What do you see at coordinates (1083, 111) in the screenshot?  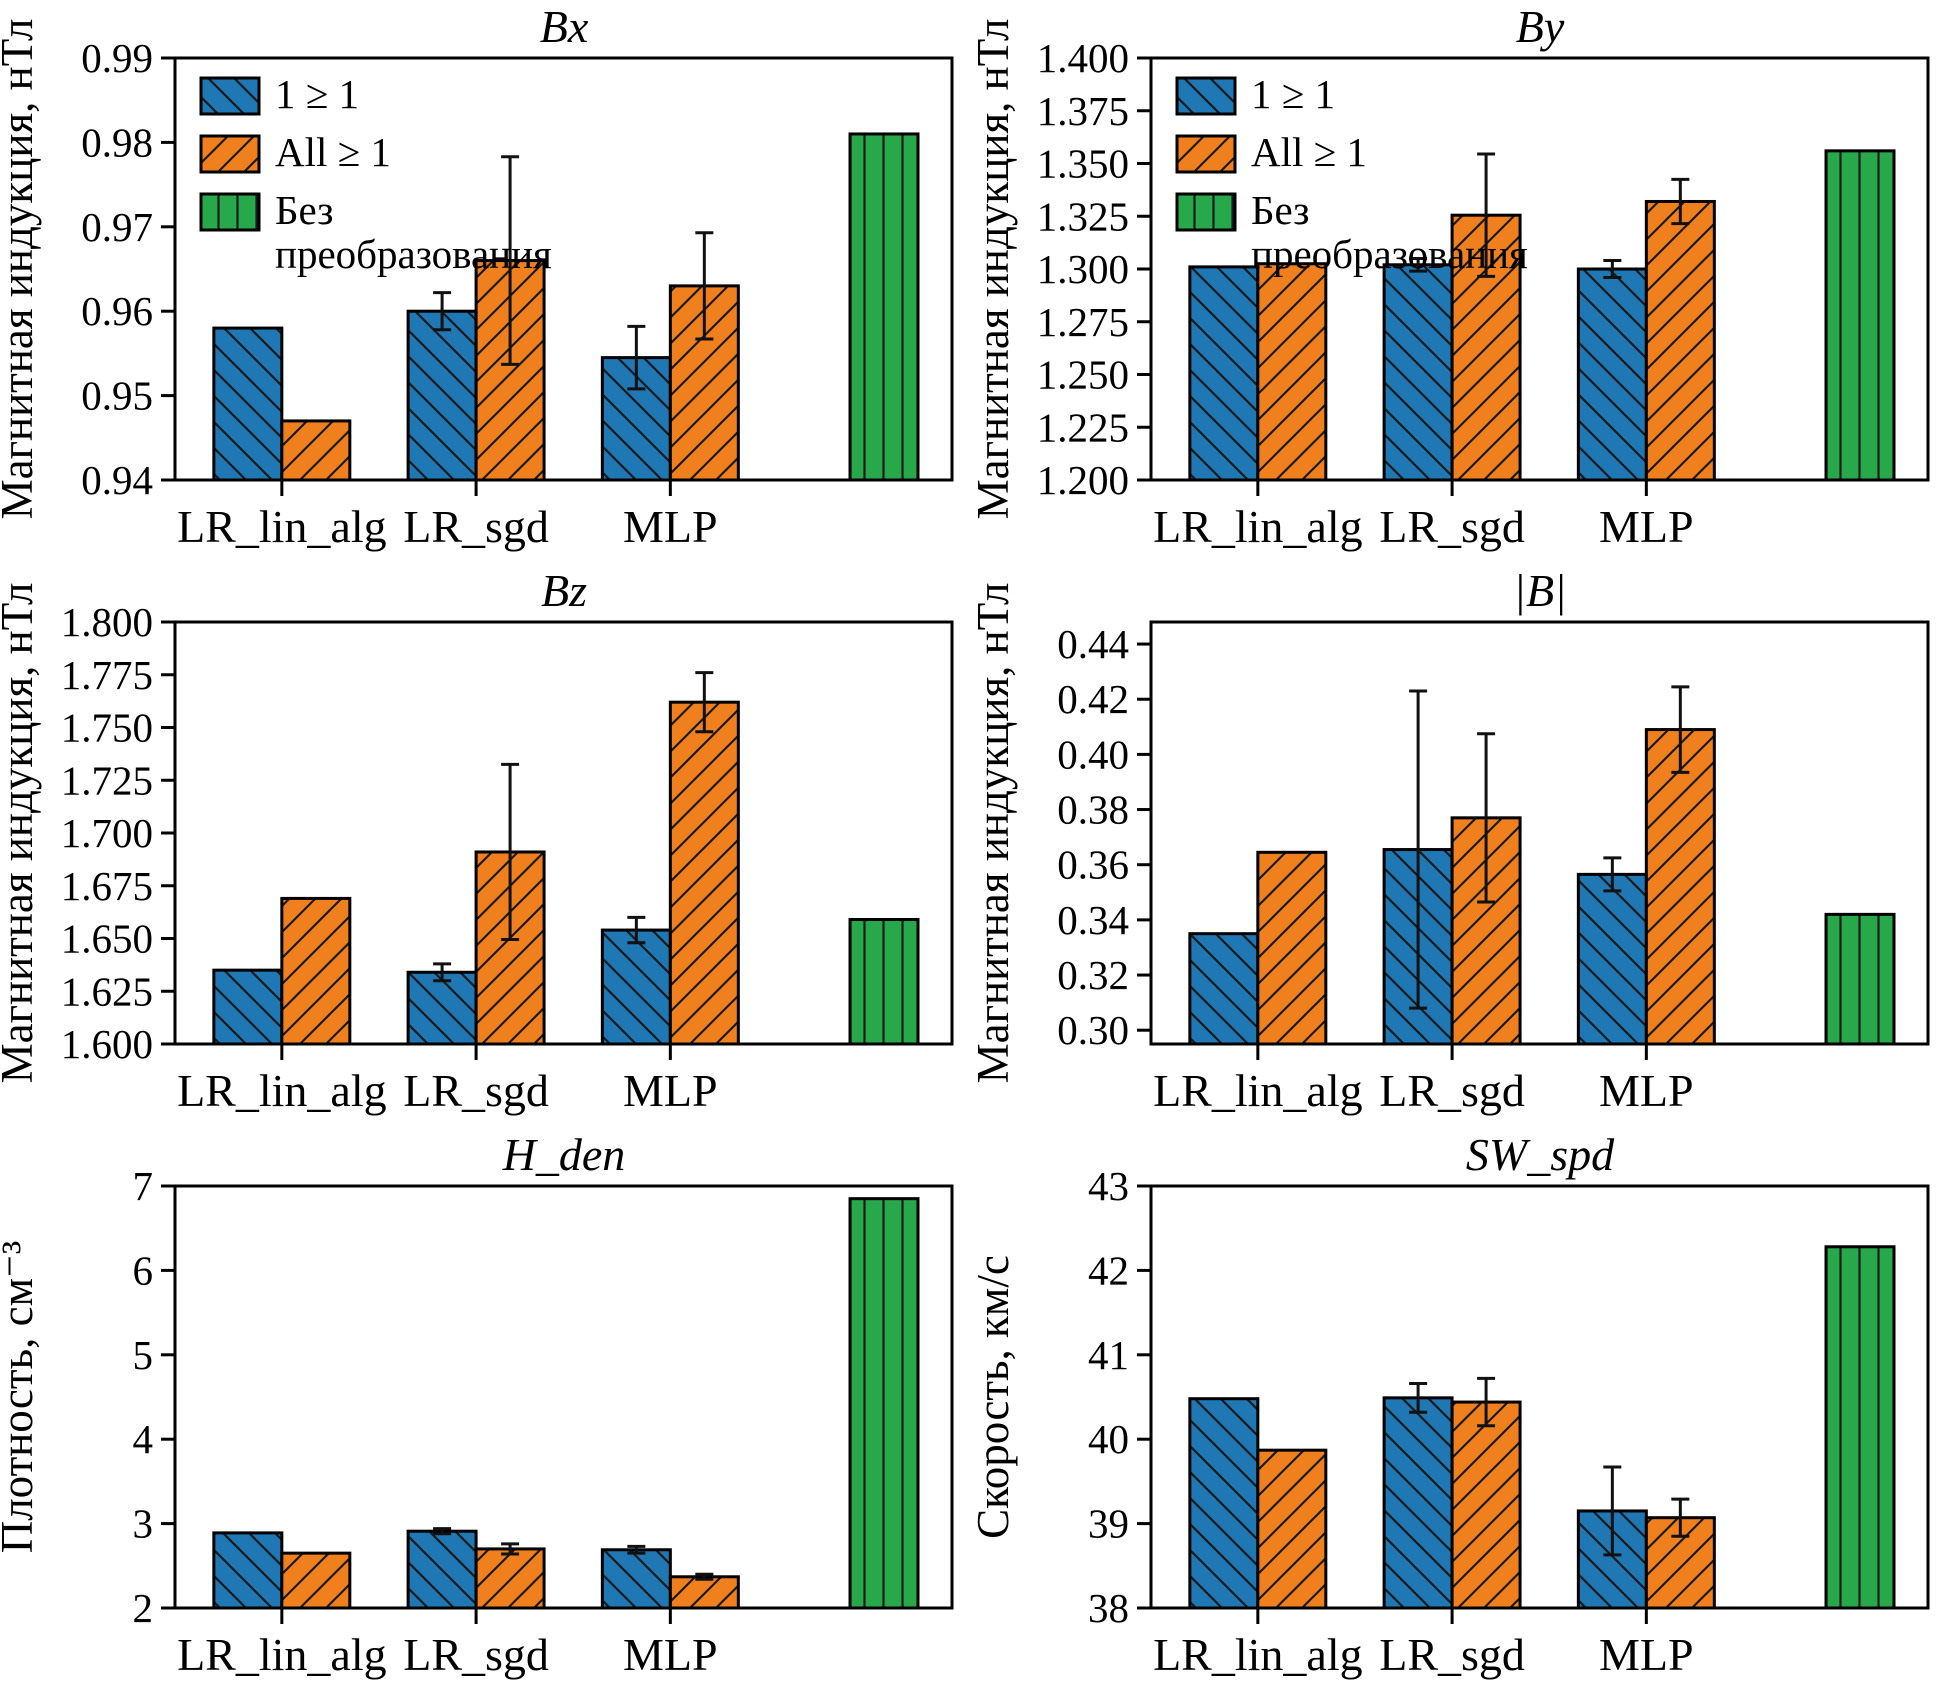 I see `y-tick-label: 1.375` at bounding box center [1083, 111].